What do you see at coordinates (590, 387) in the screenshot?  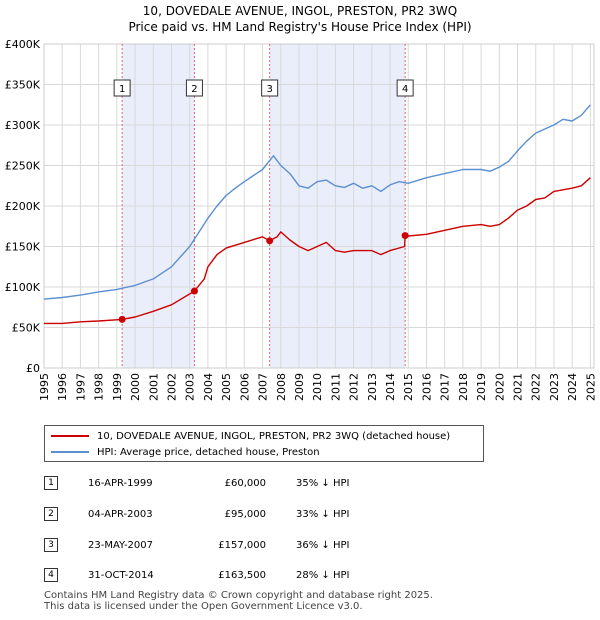 I see `x-tick-label: 2025` at bounding box center [590, 387].